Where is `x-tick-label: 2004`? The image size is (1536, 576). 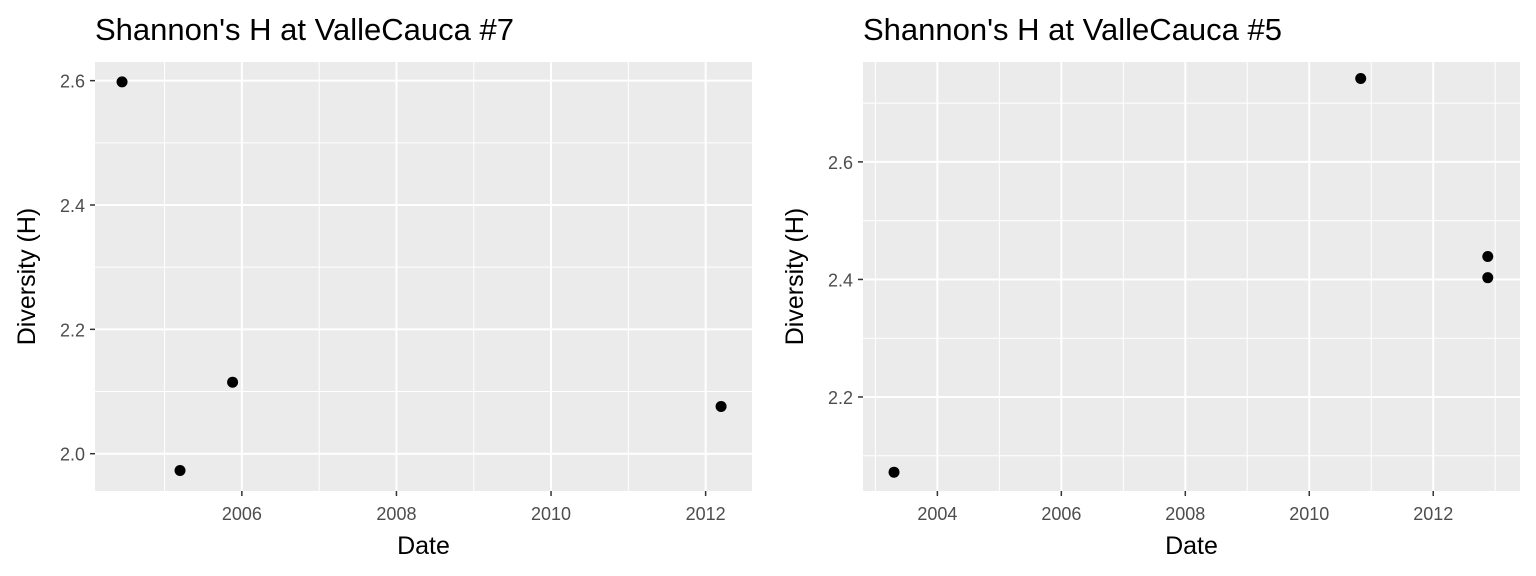 x-tick-label: 2004 is located at coordinates (937, 514).